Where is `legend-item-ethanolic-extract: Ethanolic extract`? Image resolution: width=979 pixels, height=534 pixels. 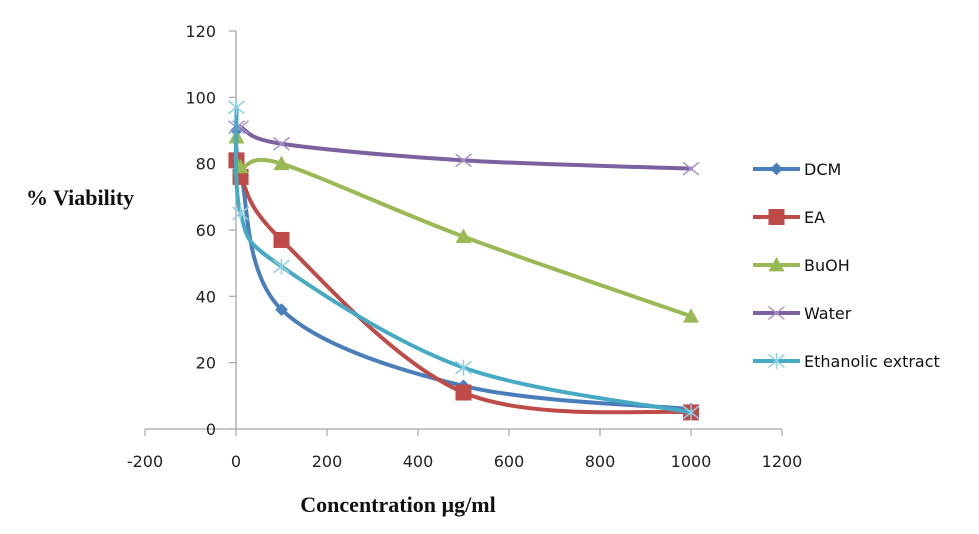
legend-item-ethanolic-extract: Ethanolic extract is located at coordinates (846, 361).